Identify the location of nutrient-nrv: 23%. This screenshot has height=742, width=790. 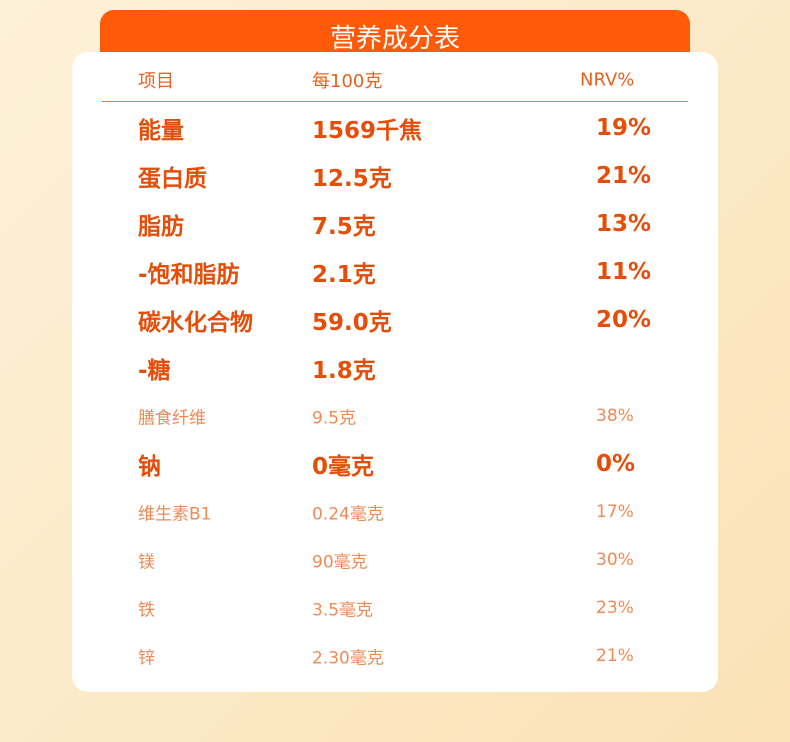
(615, 608).